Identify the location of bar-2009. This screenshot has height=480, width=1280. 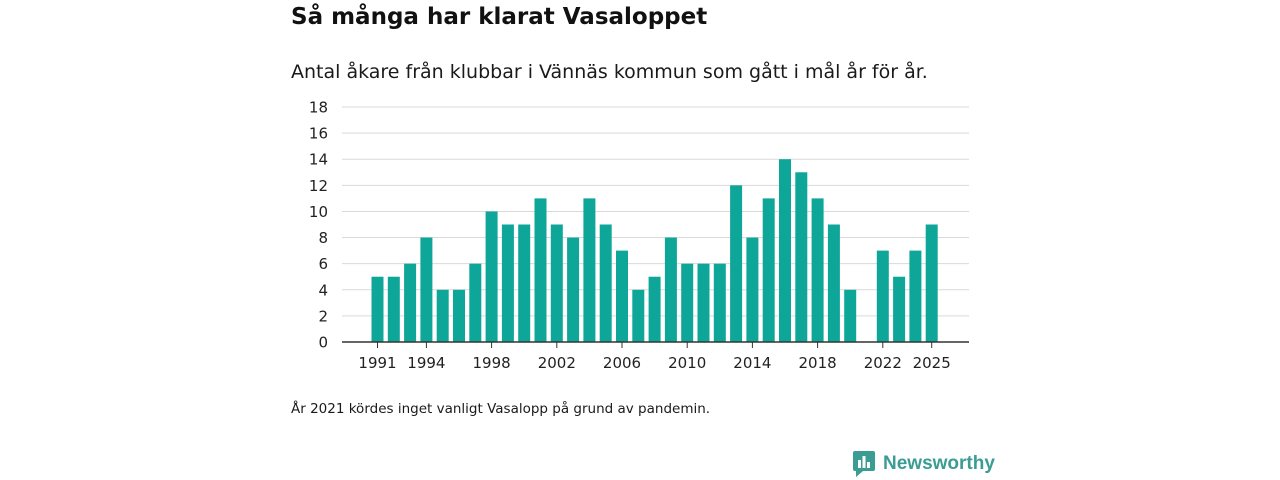
(670, 289).